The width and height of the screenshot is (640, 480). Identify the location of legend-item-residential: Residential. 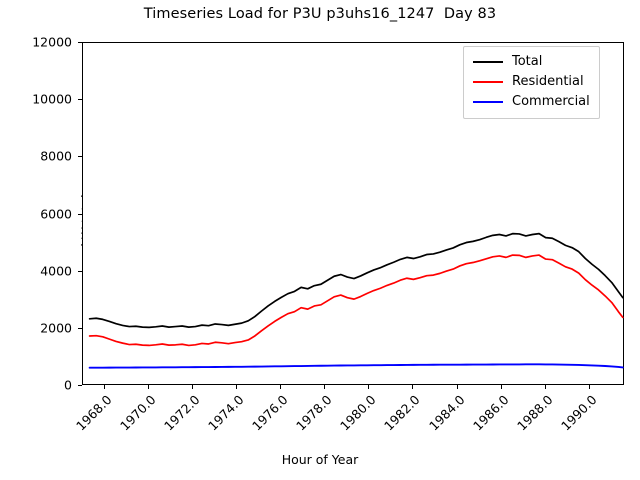
(531, 82).